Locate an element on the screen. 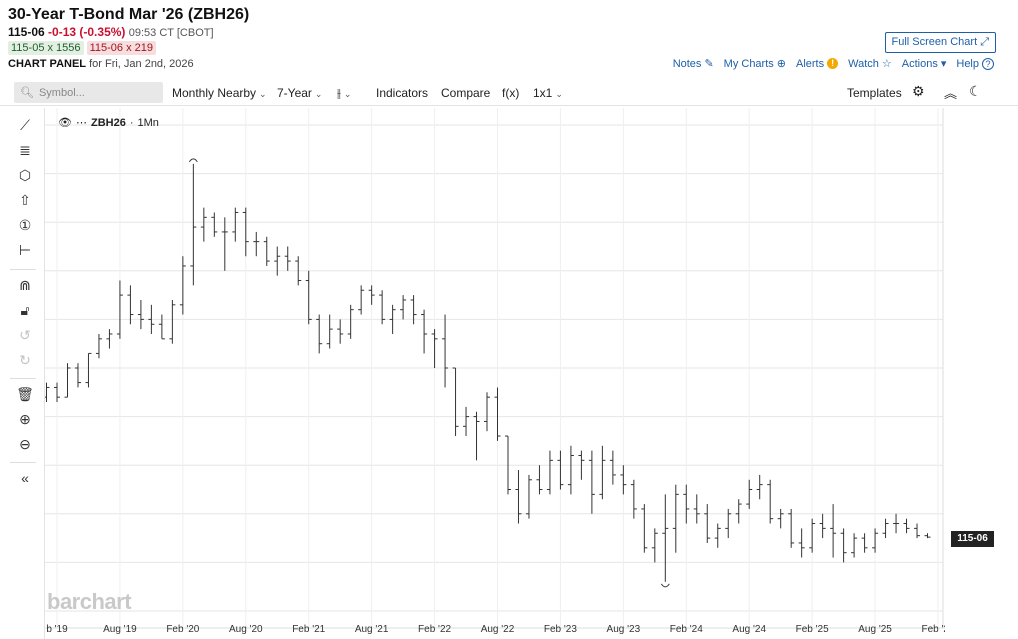 The width and height of the screenshot is (1018, 639). unlock-icon: 🔓︎ is located at coordinates (25, 310).